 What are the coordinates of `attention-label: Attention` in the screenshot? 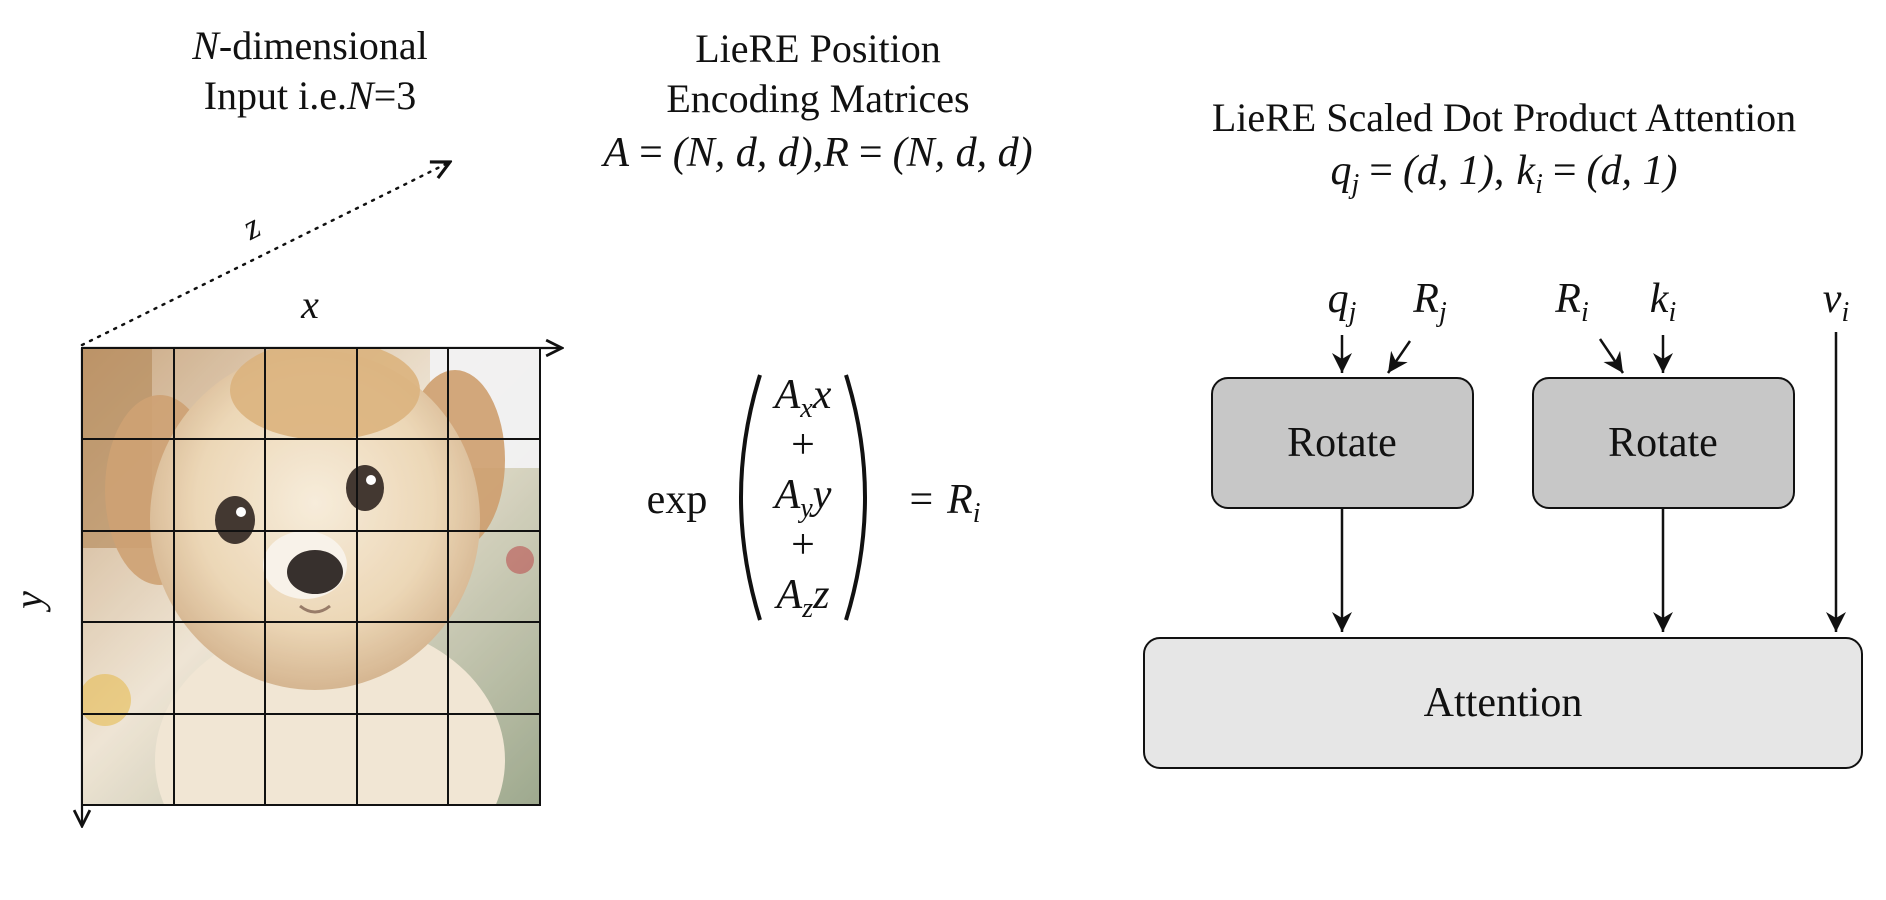 It's located at (1503, 703).